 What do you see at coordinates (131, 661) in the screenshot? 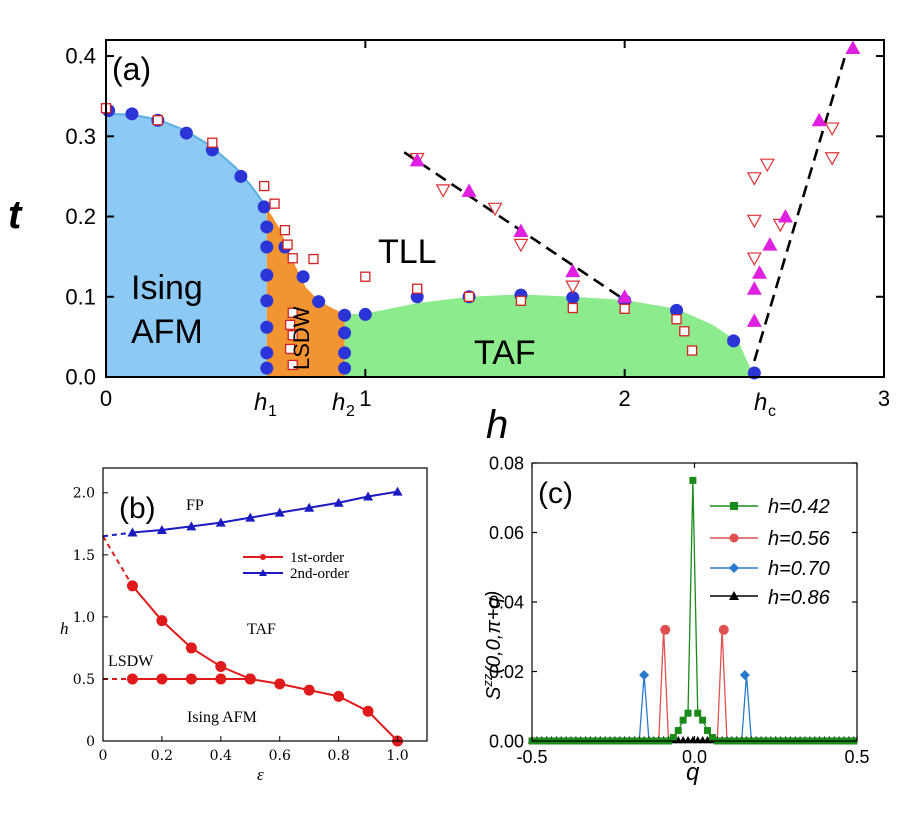
I see `region-label-lsdw-b: LSDW` at bounding box center [131, 661].